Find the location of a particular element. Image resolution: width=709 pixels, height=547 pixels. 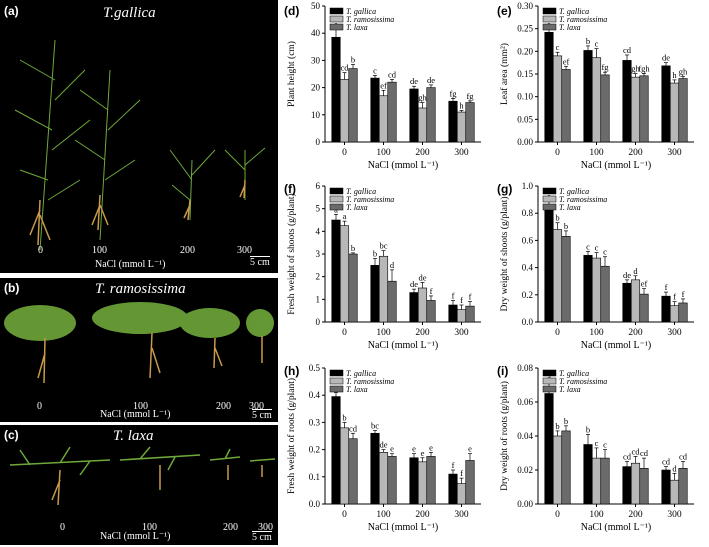

plant-photo-gallica is located at coordinates (140, 145).